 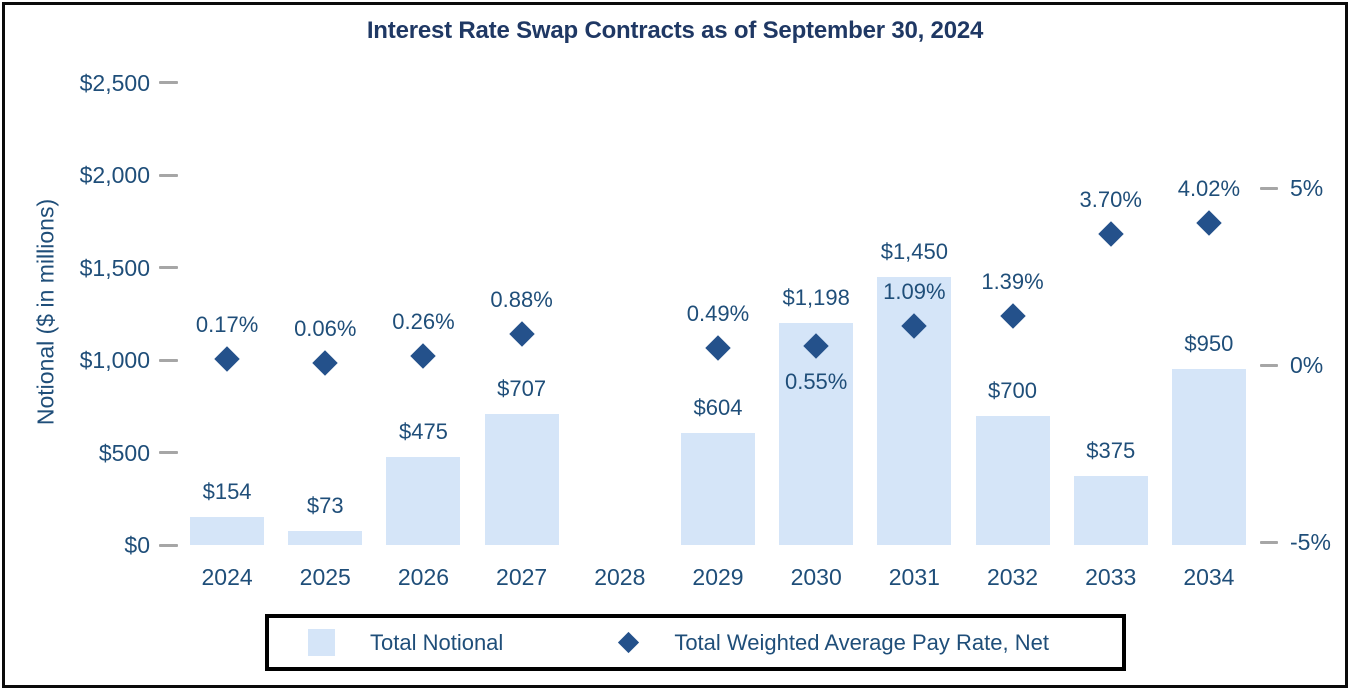 What do you see at coordinates (914, 251) in the screenshot?
I see `bar-value-label: $1,450` at bounding box center [914, 251].